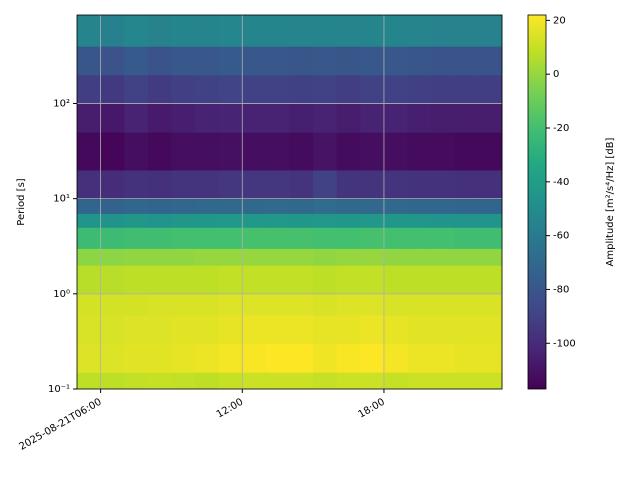 The height and width of the screenshot is (480, 640). What do you see at coordinates (537, 202) in the screenshot?
I see `colorbar` at bounding box center [537, 202].